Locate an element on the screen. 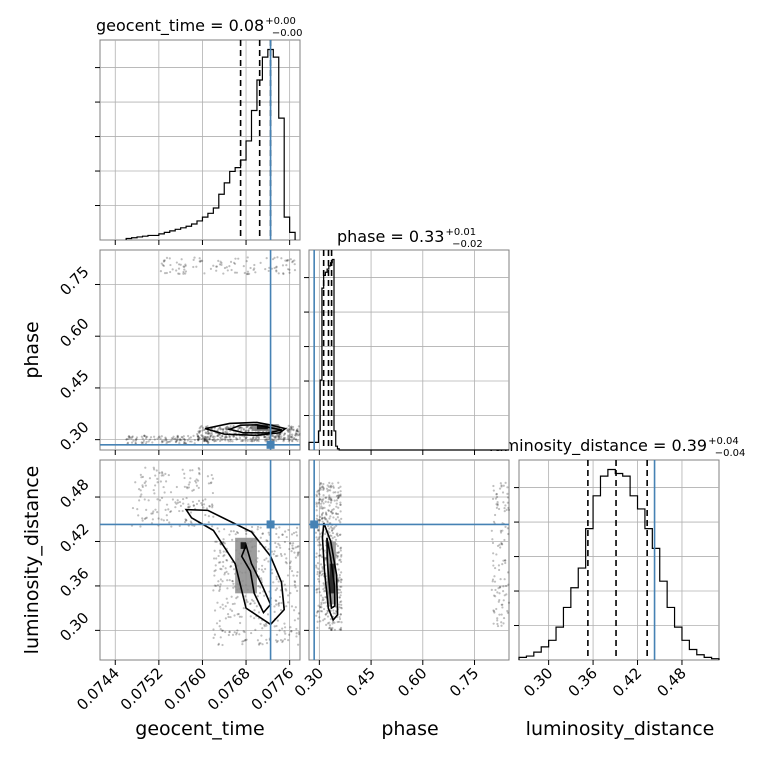  x-tick-label: 0.75 is located at coordinates (464, 682).